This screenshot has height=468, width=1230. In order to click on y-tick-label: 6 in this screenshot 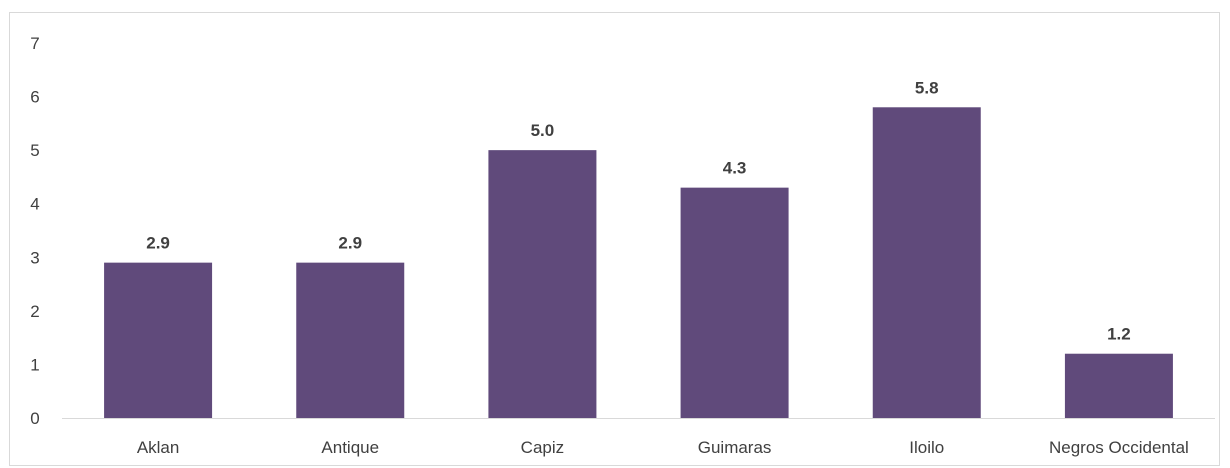, I will do `click(34, 97)`.